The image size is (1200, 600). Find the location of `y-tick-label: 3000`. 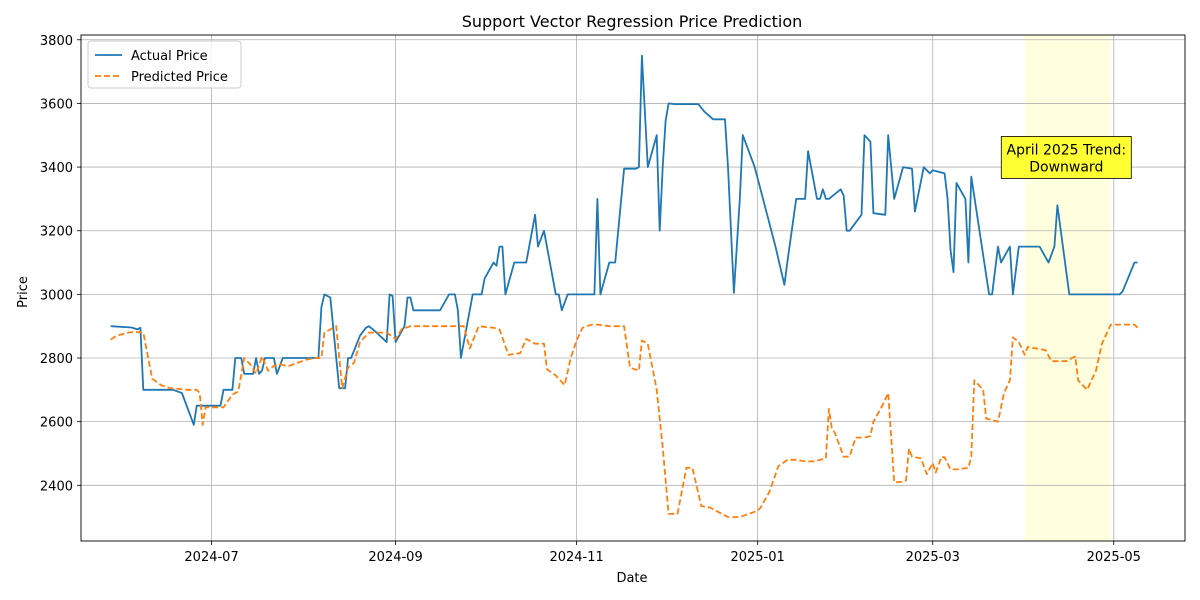

y-tick-label: 3000 is located at coordinates (56, 295).